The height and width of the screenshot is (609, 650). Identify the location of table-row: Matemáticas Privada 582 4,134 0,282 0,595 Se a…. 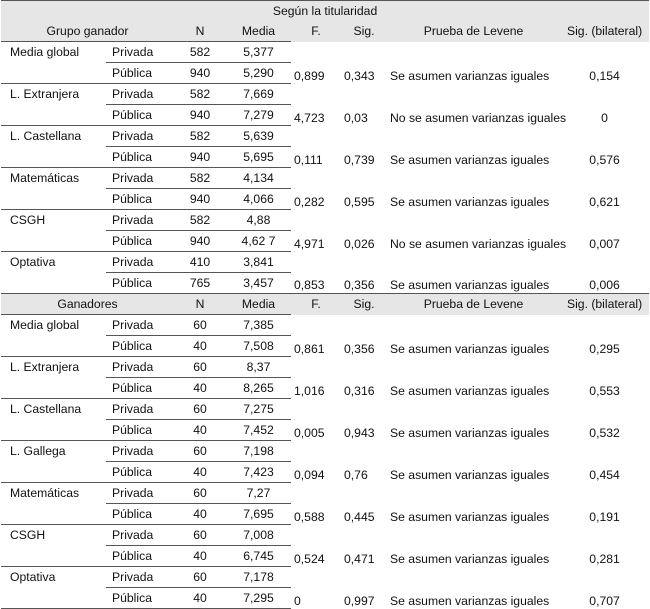
(325, 188).